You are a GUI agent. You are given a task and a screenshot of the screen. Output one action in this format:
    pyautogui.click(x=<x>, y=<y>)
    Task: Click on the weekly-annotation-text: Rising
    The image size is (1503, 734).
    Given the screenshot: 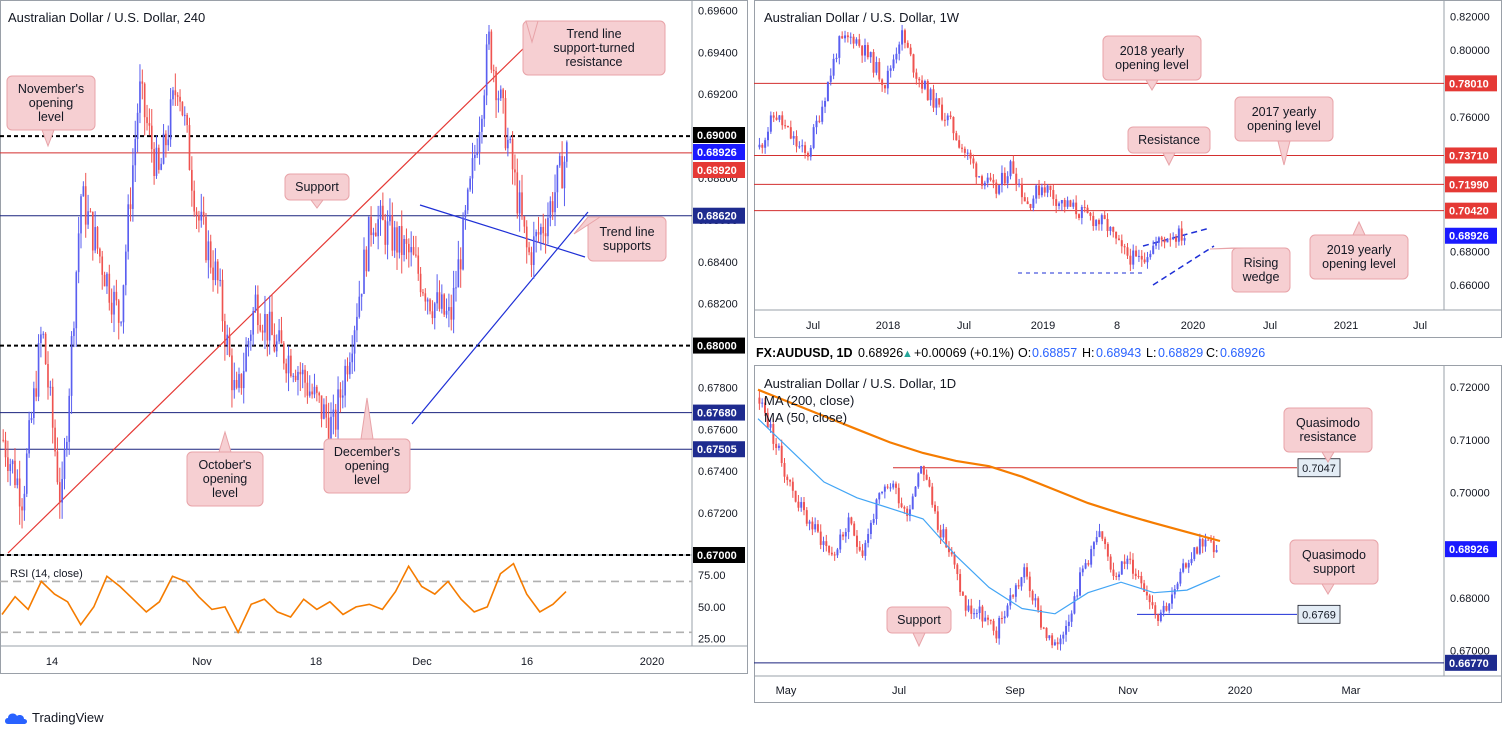 What is the action you would take?
    pyautogui.click(x=1261, y=263)
    